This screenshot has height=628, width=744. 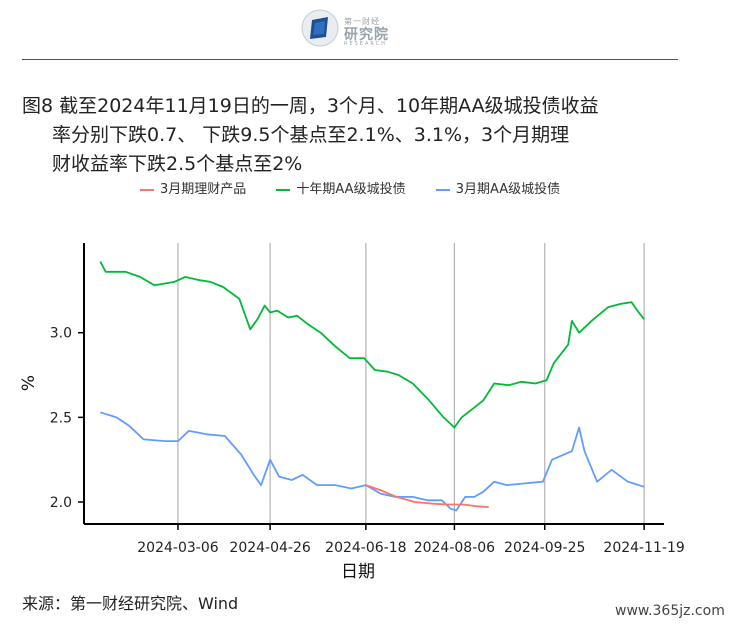 What do you see at coordinates (350, 59) in the screenshot?
I see `header-divider` at bounding box center [350, 59].